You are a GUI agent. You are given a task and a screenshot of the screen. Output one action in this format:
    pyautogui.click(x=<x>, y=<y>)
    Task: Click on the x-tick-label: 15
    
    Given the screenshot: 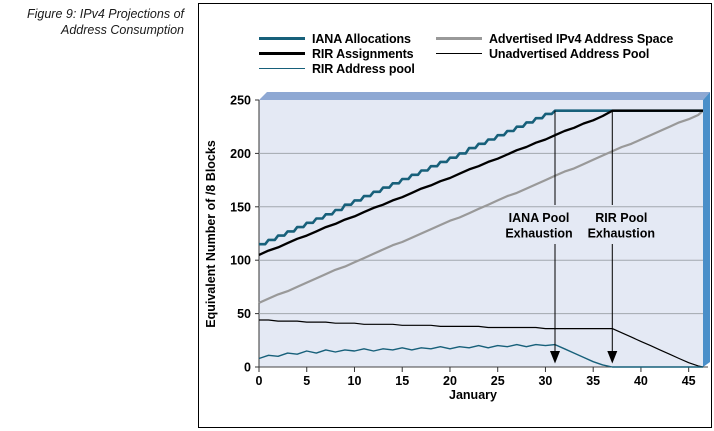 What is the action you would take?
    pyautogui.click(x=402, y=381)
    